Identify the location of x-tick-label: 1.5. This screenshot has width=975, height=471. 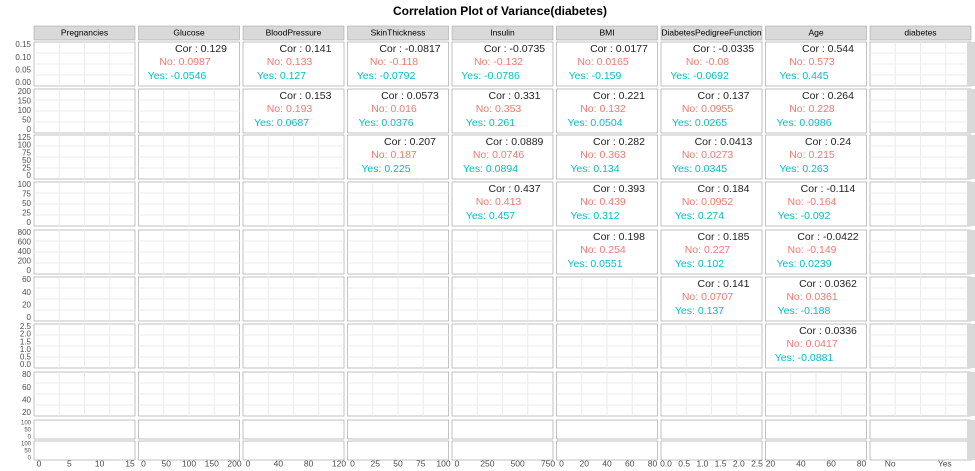
(721, 463).